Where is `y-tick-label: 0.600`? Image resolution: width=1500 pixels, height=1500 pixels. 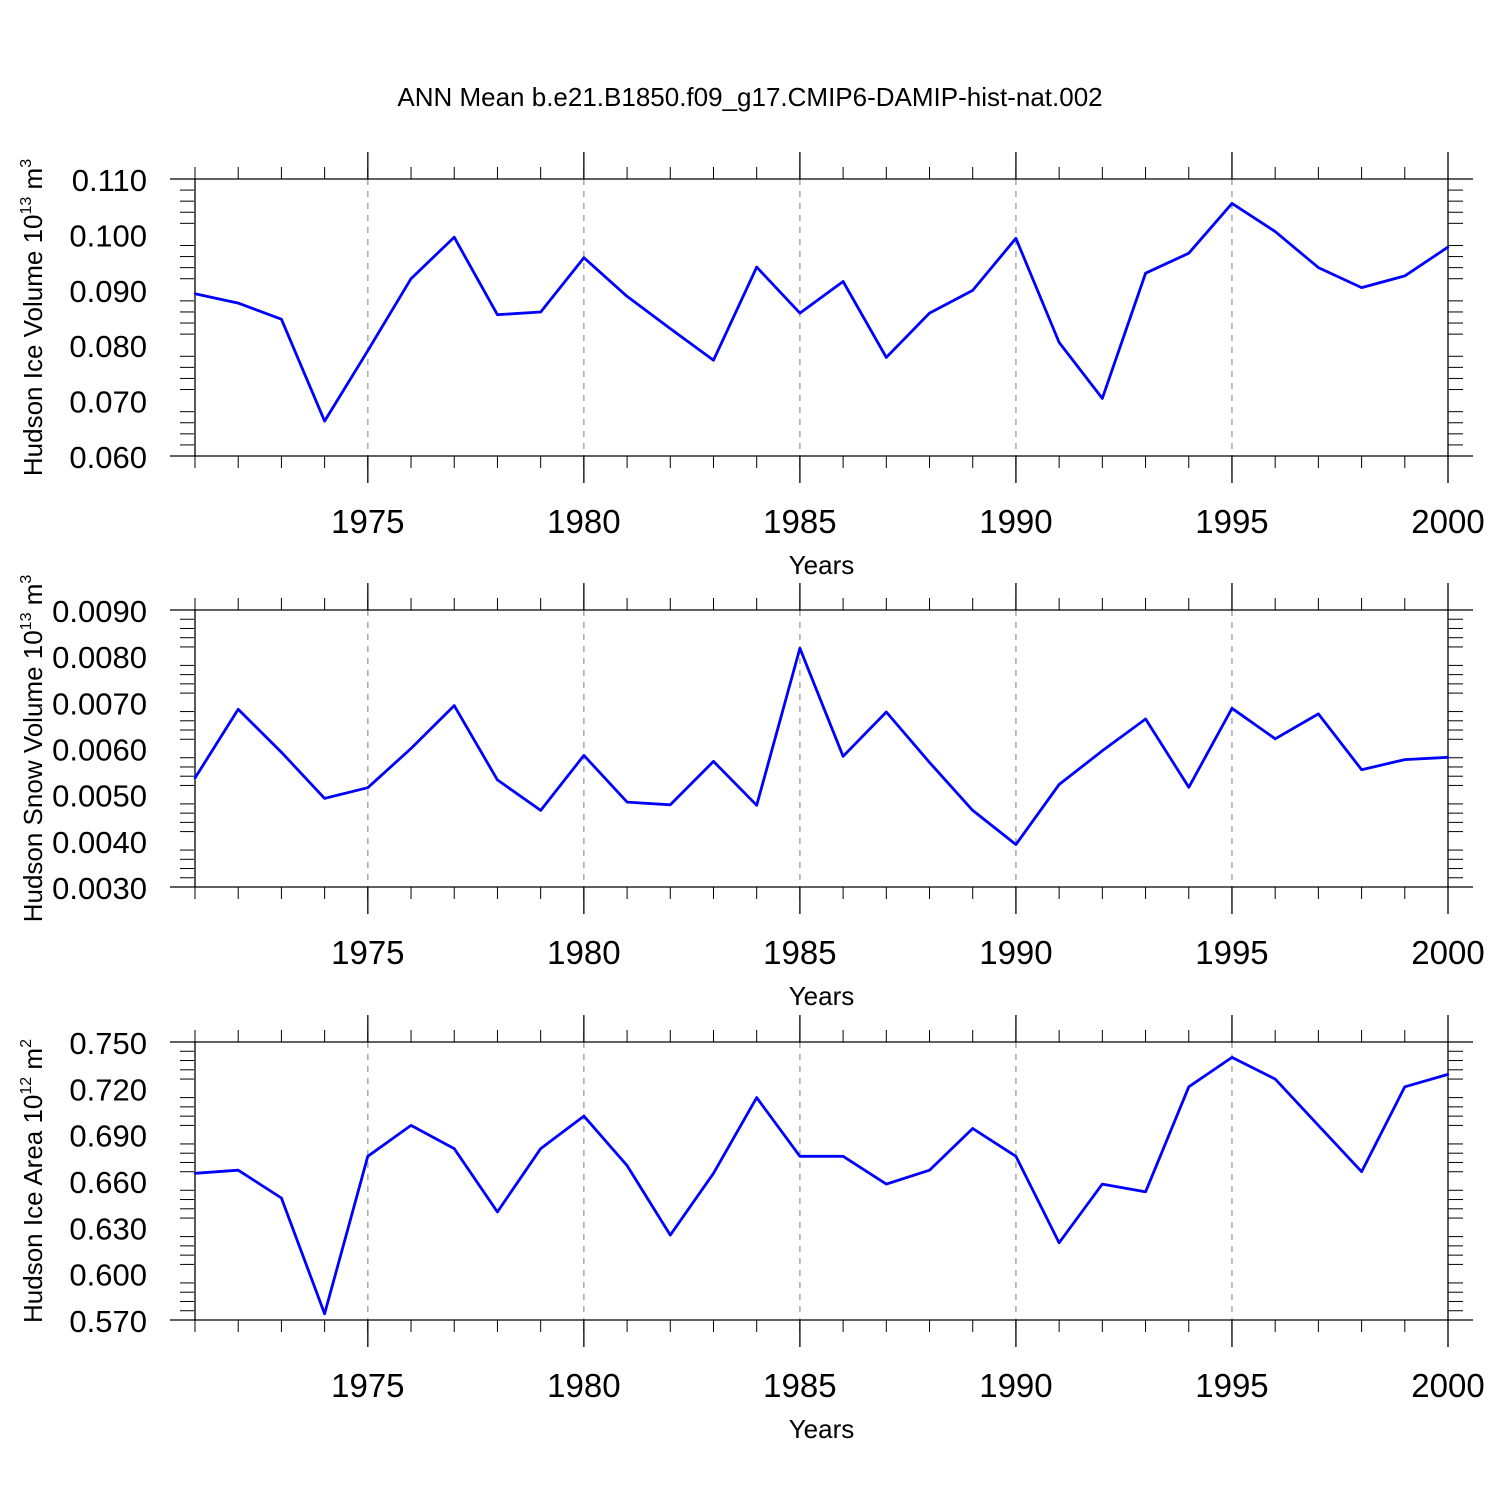 y-tick-label: 0.600 is located at coordinates (108, 1275).